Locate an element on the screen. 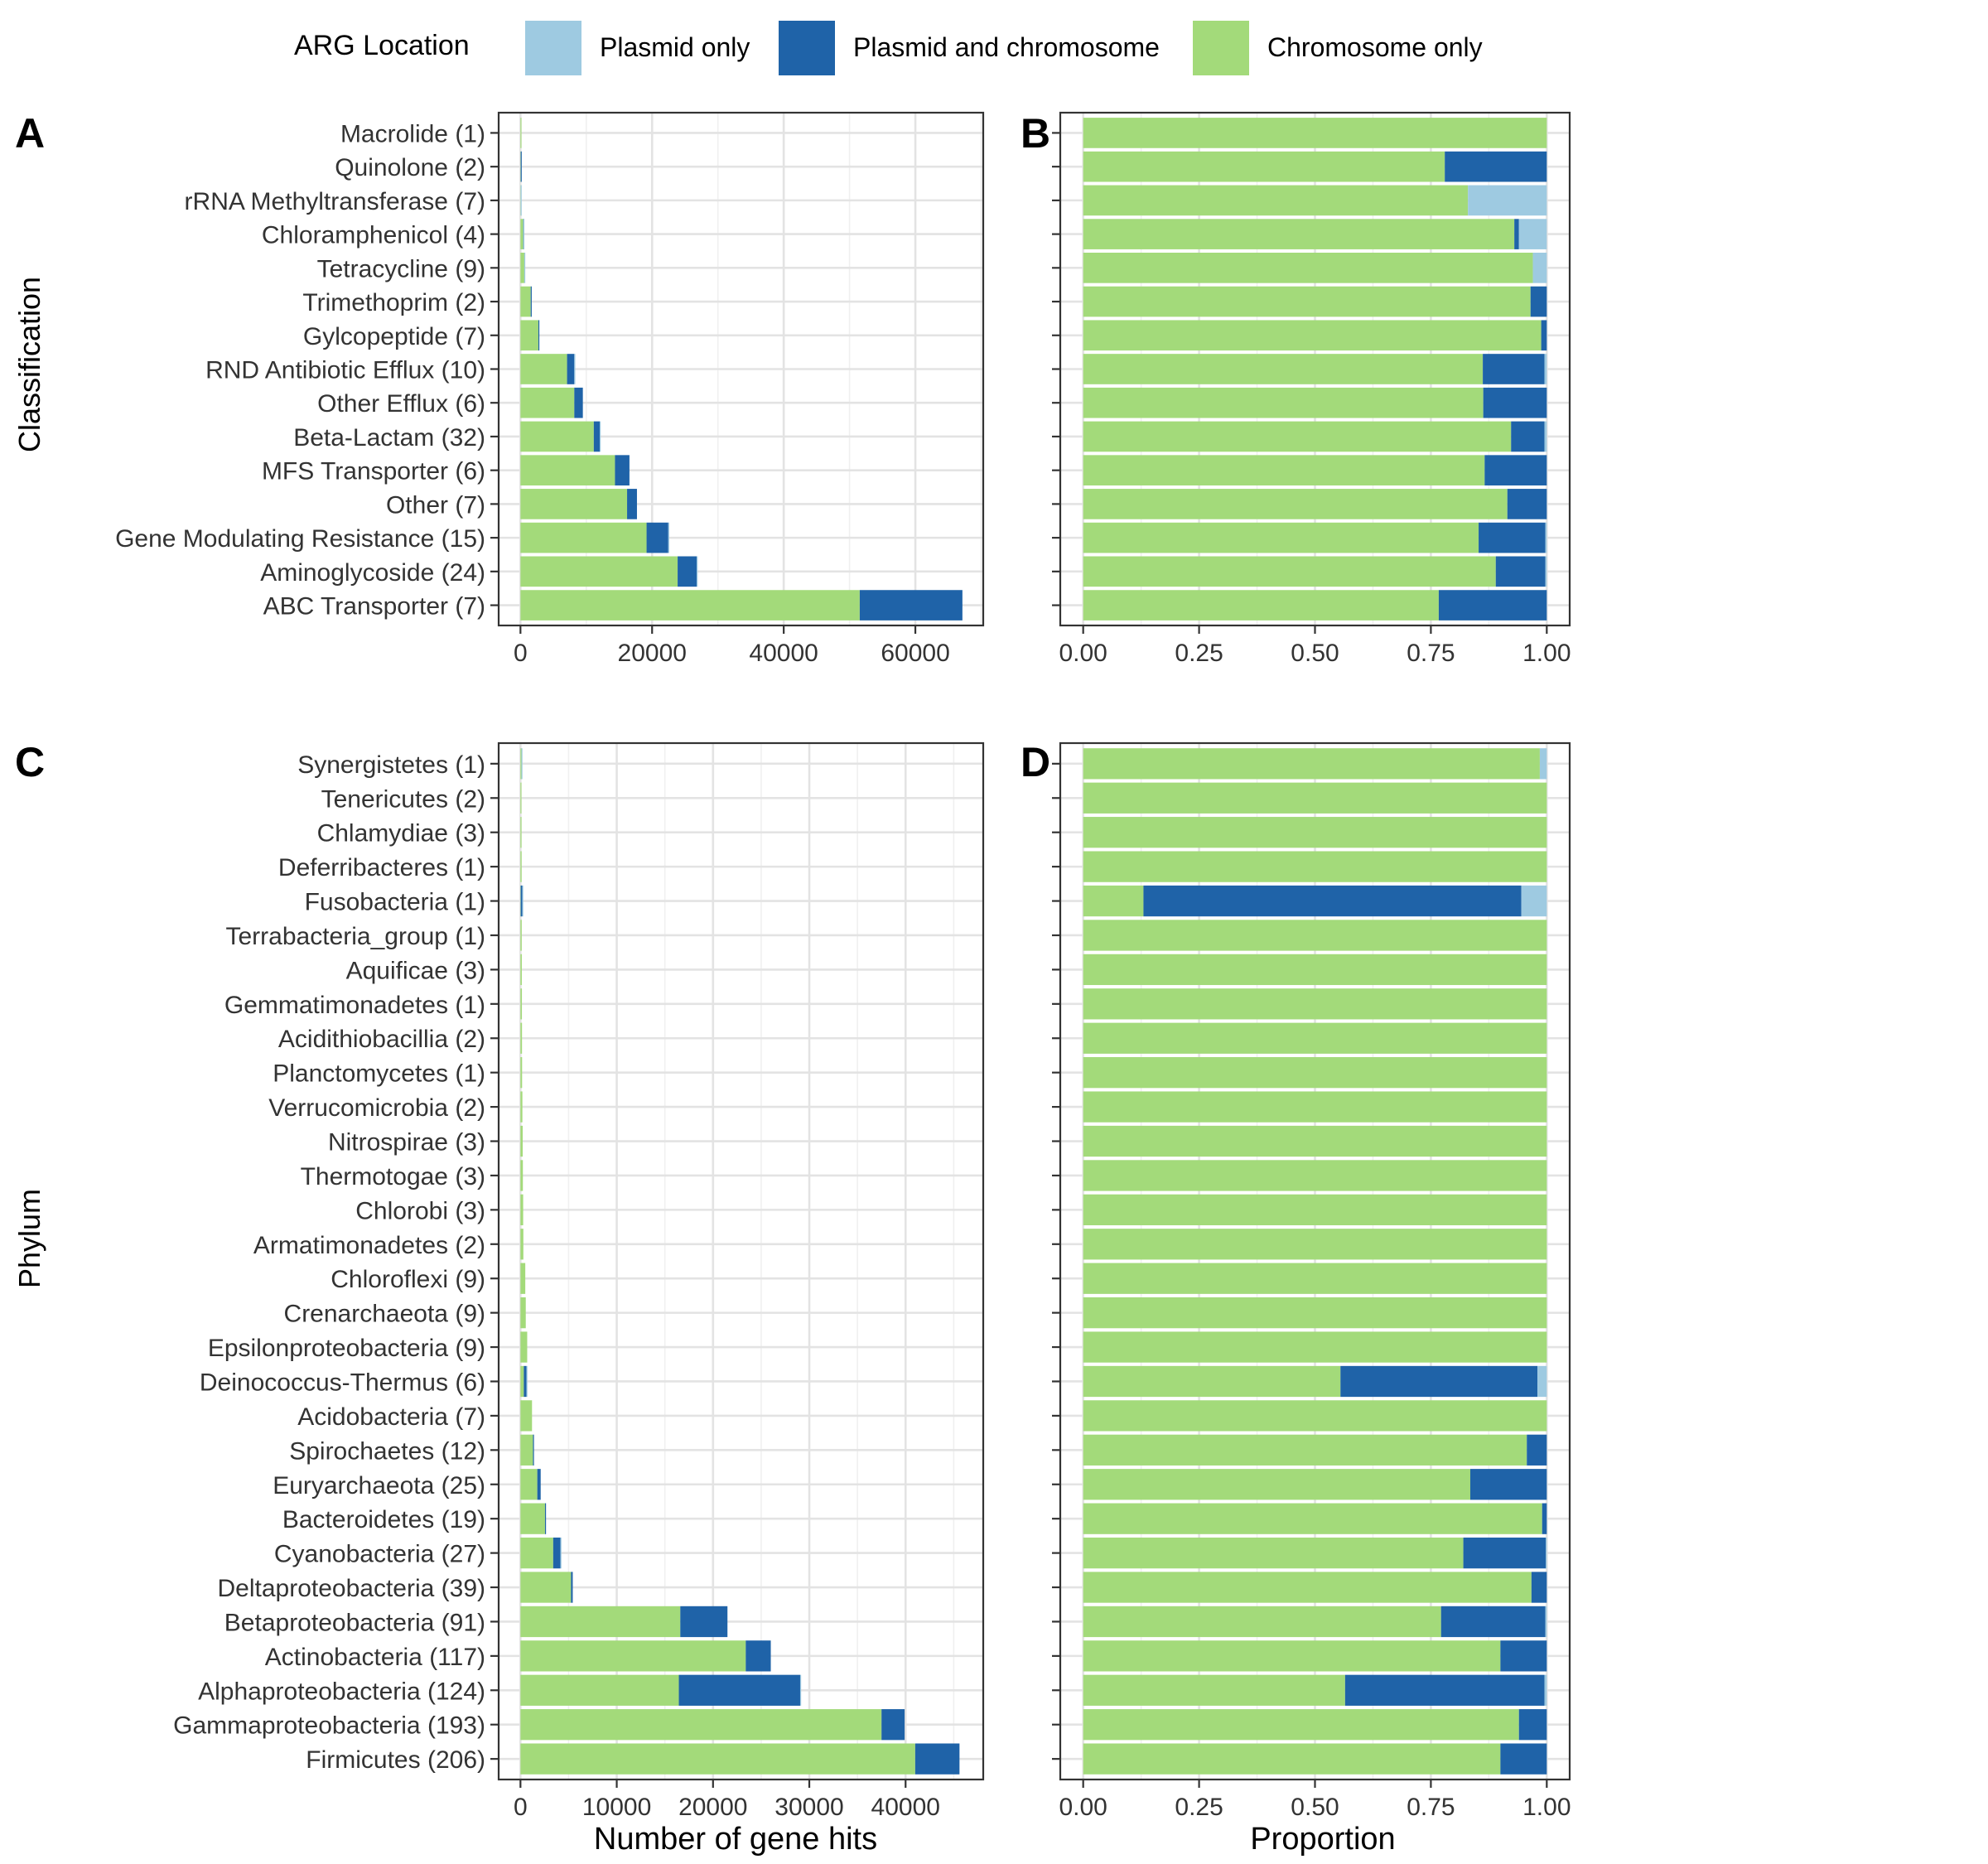  bar-trimethoprim-both is located at coordinates (531, 301).